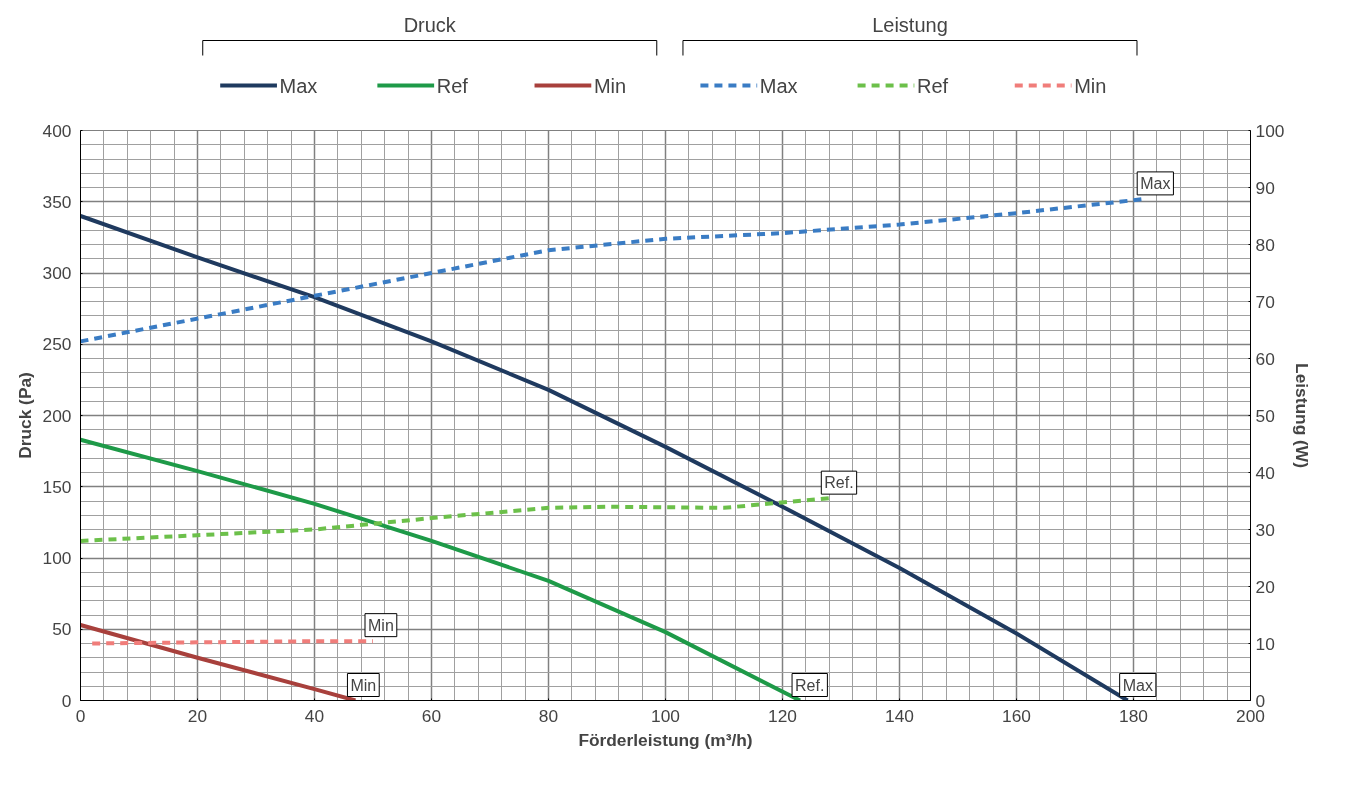 The image size is (1351, 785). I want to click on y-tick-label: 200, so click(57, 415).